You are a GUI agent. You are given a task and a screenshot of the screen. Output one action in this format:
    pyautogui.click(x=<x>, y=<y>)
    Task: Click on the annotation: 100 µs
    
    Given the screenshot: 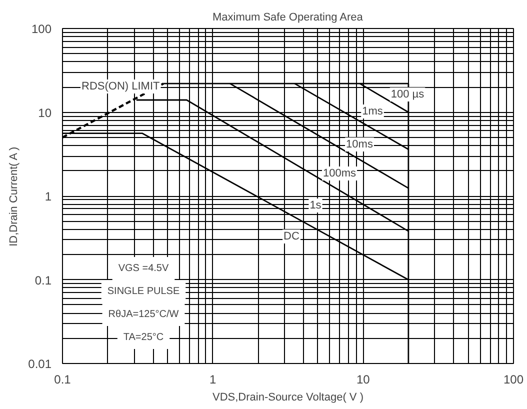 What is the action you would take?
    pyautogui.click(x=407, y=94)
    